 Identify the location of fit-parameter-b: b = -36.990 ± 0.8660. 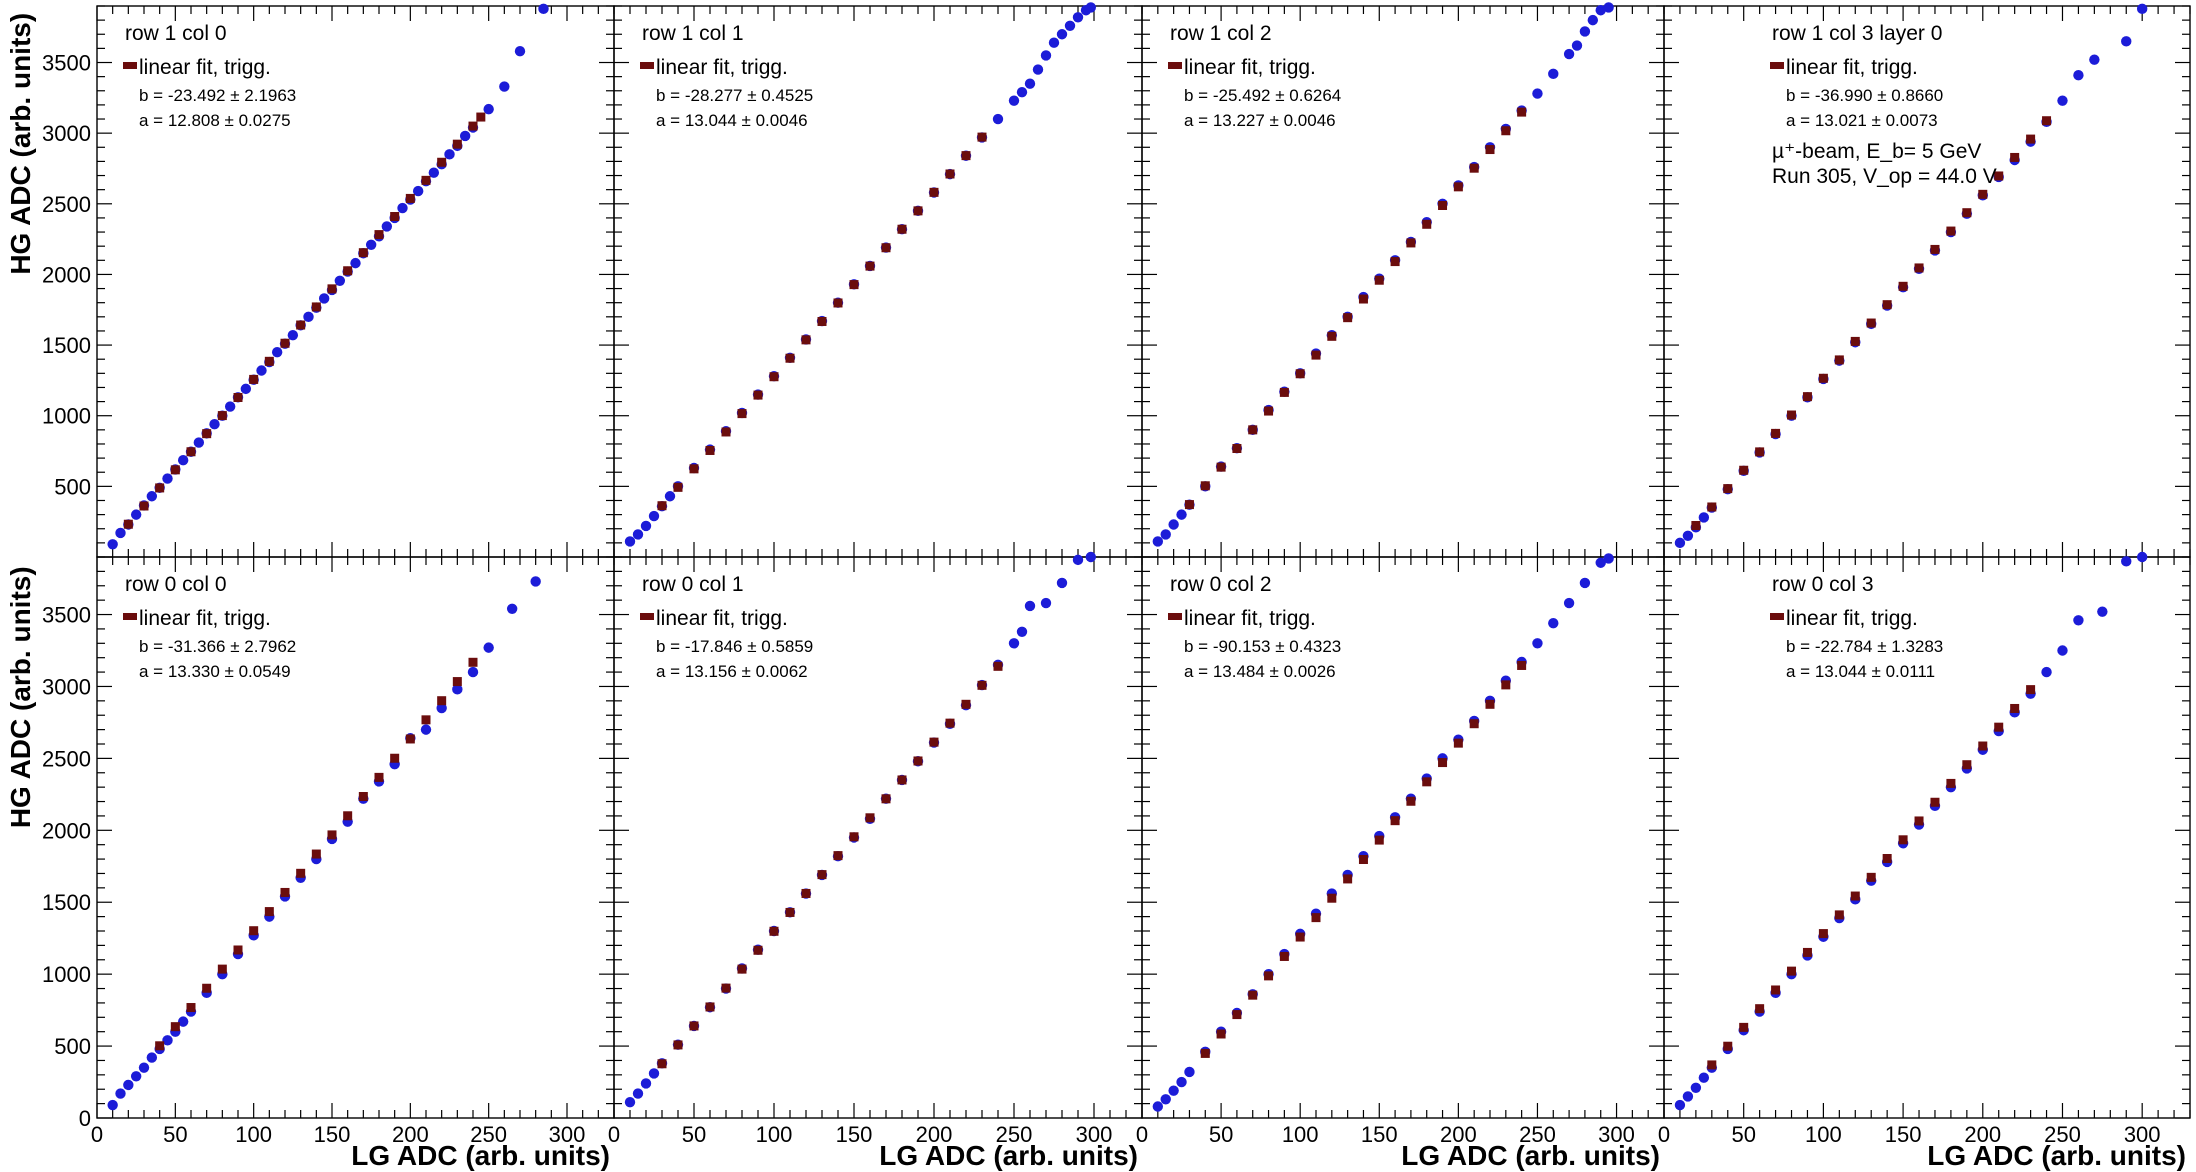
(1864, 95).